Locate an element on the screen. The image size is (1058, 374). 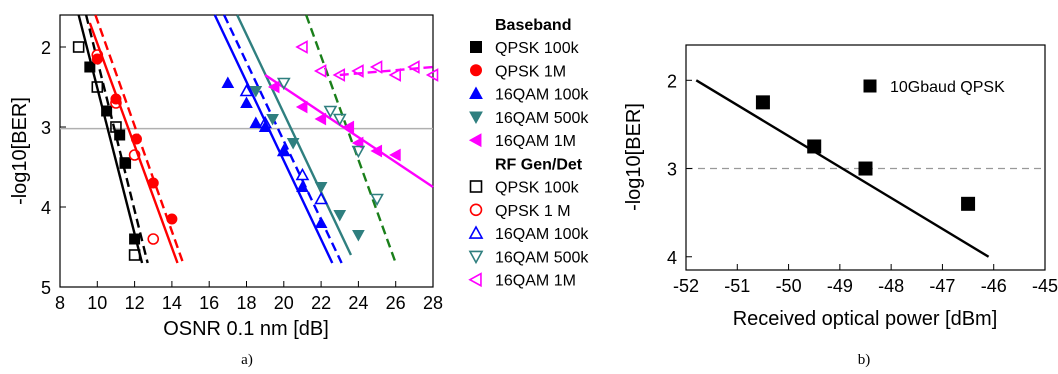
data-points-b is located at coordinates (865, 153).